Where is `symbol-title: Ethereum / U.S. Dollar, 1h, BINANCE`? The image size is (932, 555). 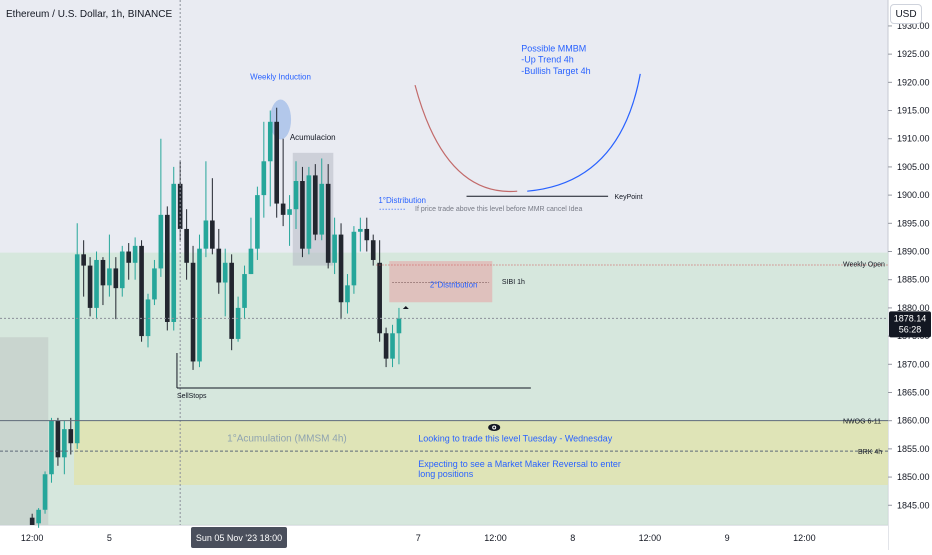
symbol-title: Ethereum / U.S. Dollar, 1h, BINANCE is located at coordinates (89, 14).